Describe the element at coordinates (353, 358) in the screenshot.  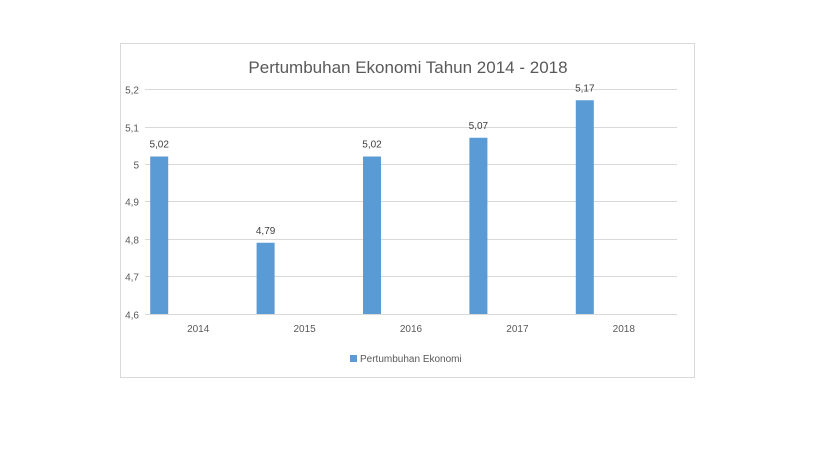
I see `legend-swatch` at that location.